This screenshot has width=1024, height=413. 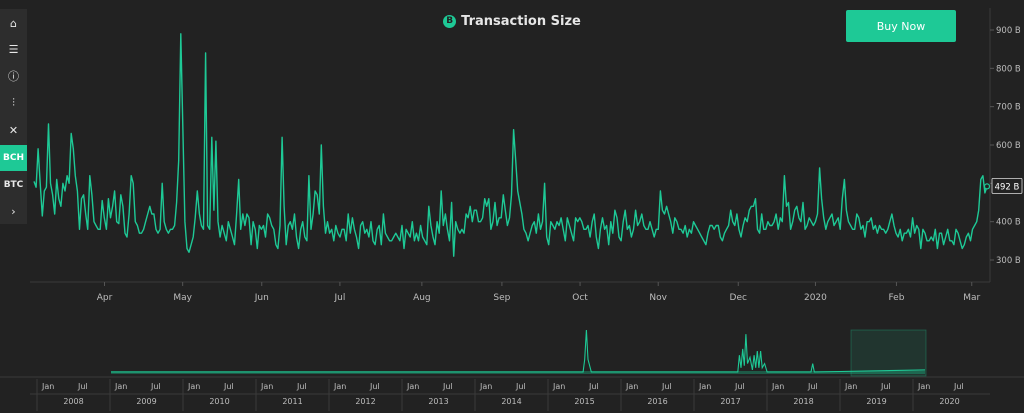 What do you see at coordinates (888, 353) in the screenshot?
I see `navigator-selection` at bounding box center [888, 353].